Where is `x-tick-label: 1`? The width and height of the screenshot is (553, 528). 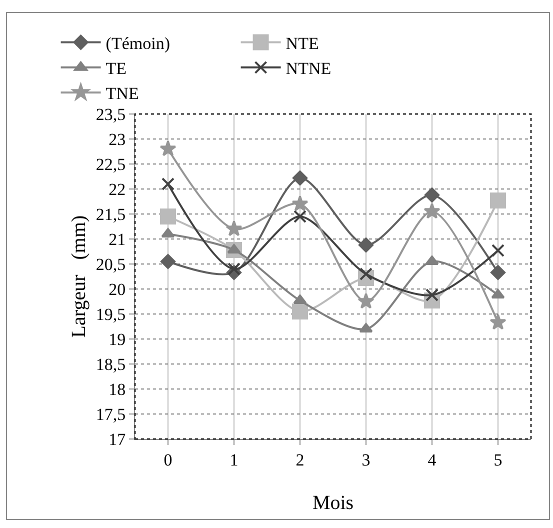 x-tick-label: 1 is located at coordinates (234, 460).